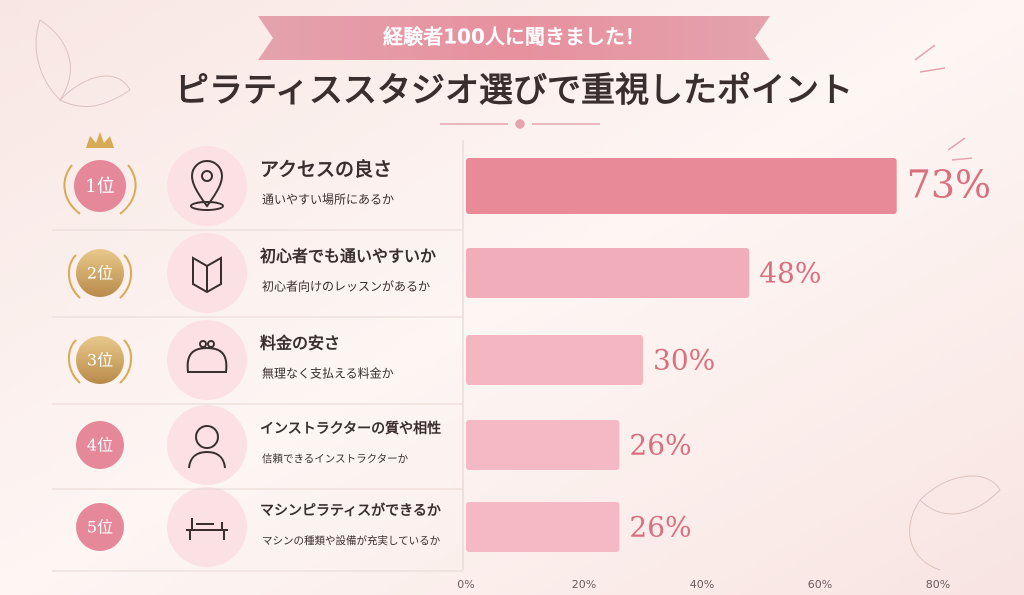  Describe the element at coordinates (684, 360) in the screenshot. I see `value-label: 30%` at that location.